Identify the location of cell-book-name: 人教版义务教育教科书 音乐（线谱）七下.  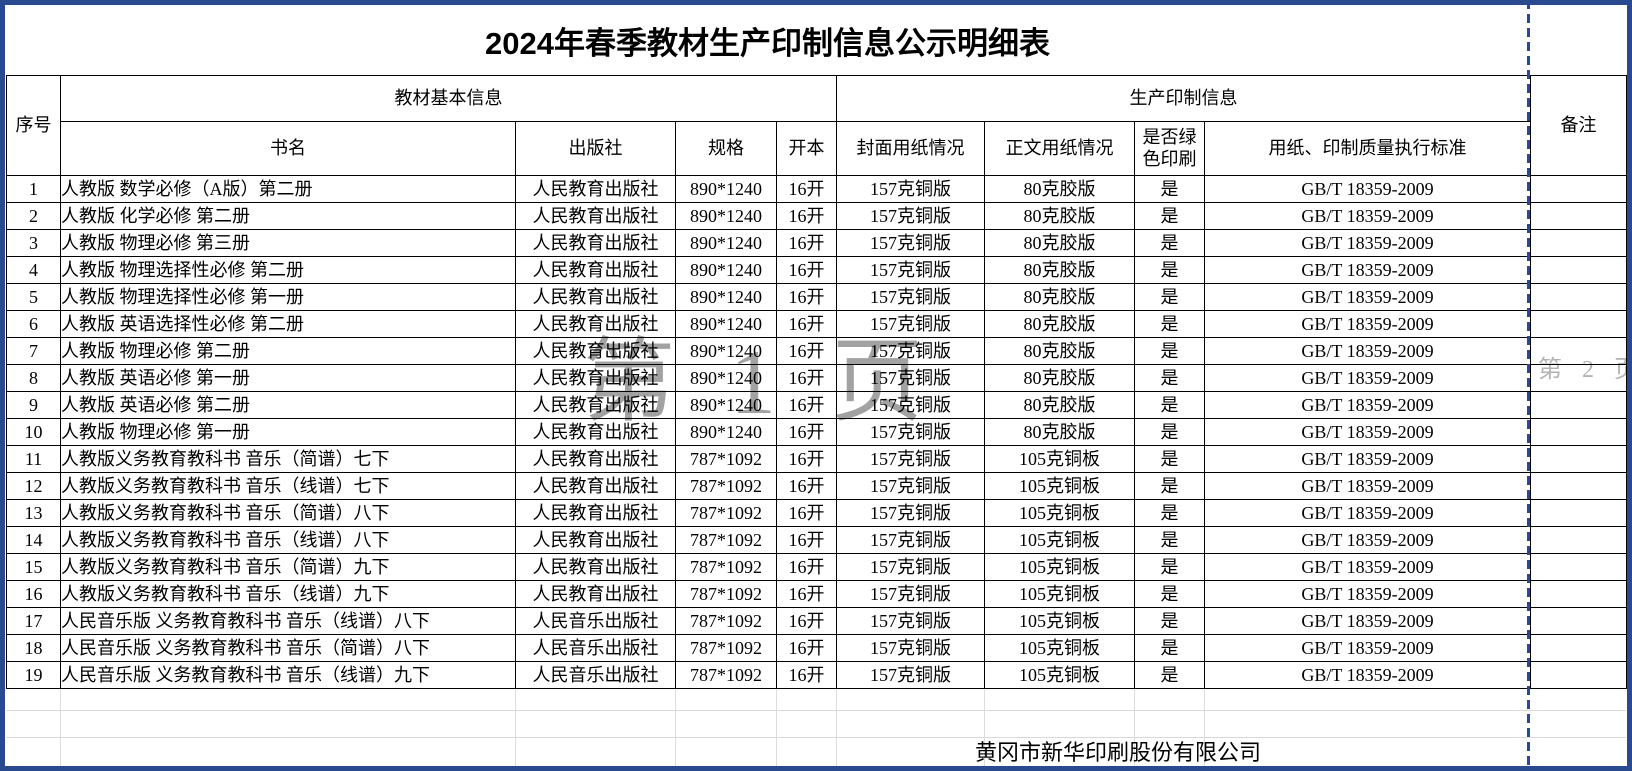
(288, 486).